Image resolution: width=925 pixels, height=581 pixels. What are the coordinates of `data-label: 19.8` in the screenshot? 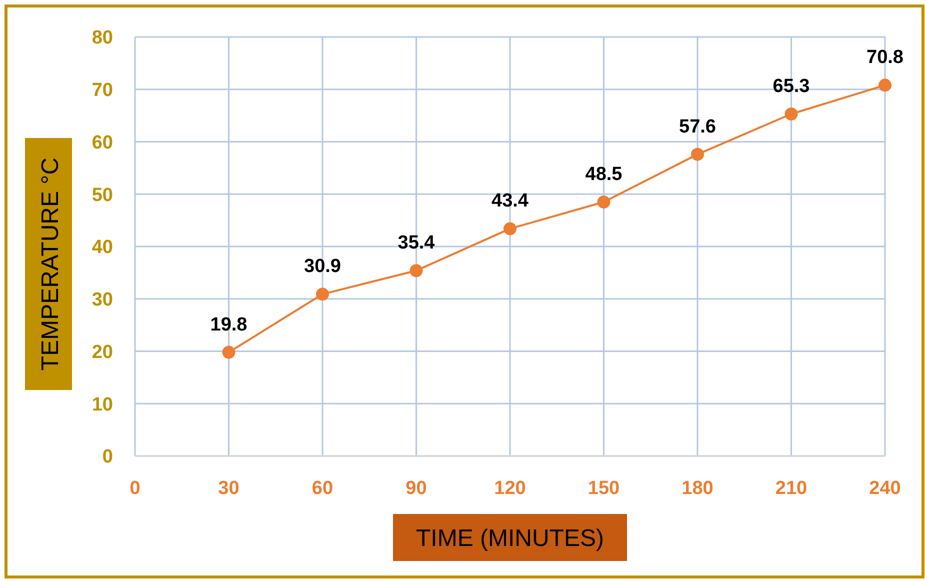 It's located at (229, 325).